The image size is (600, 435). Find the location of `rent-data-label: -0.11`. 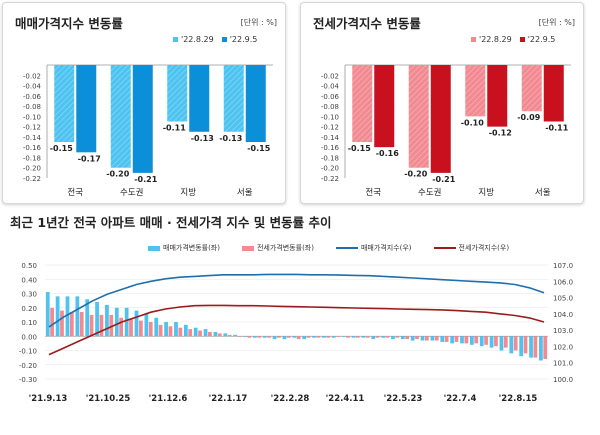

rent-data-label: -0.11 is located at coordinates (556, 128).